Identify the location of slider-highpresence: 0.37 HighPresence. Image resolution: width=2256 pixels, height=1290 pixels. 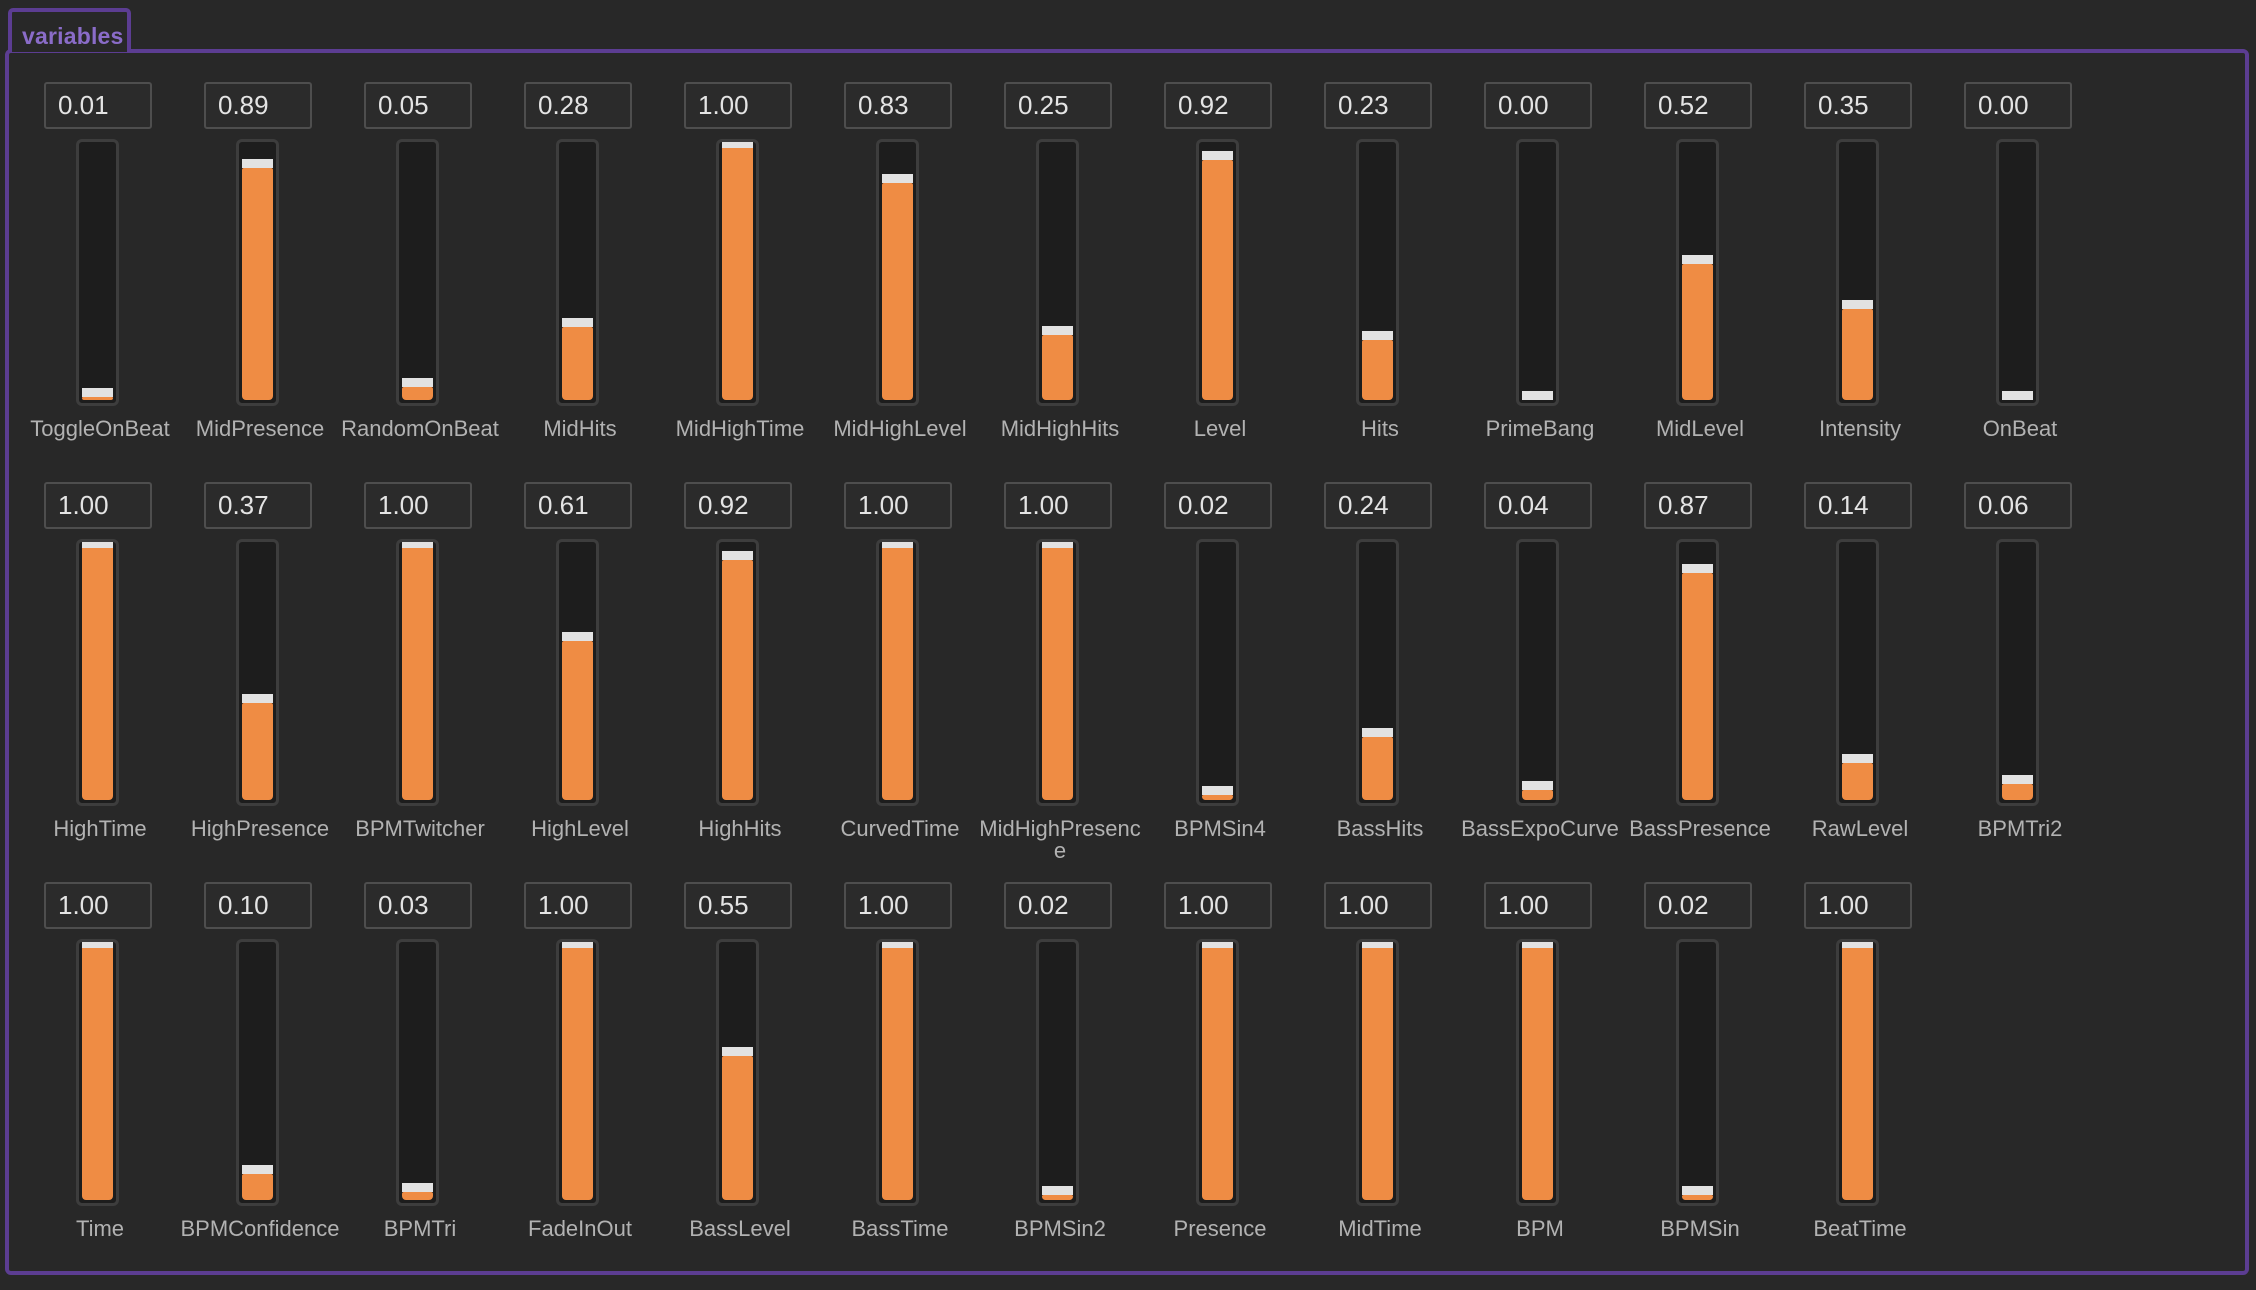
(260, 675).